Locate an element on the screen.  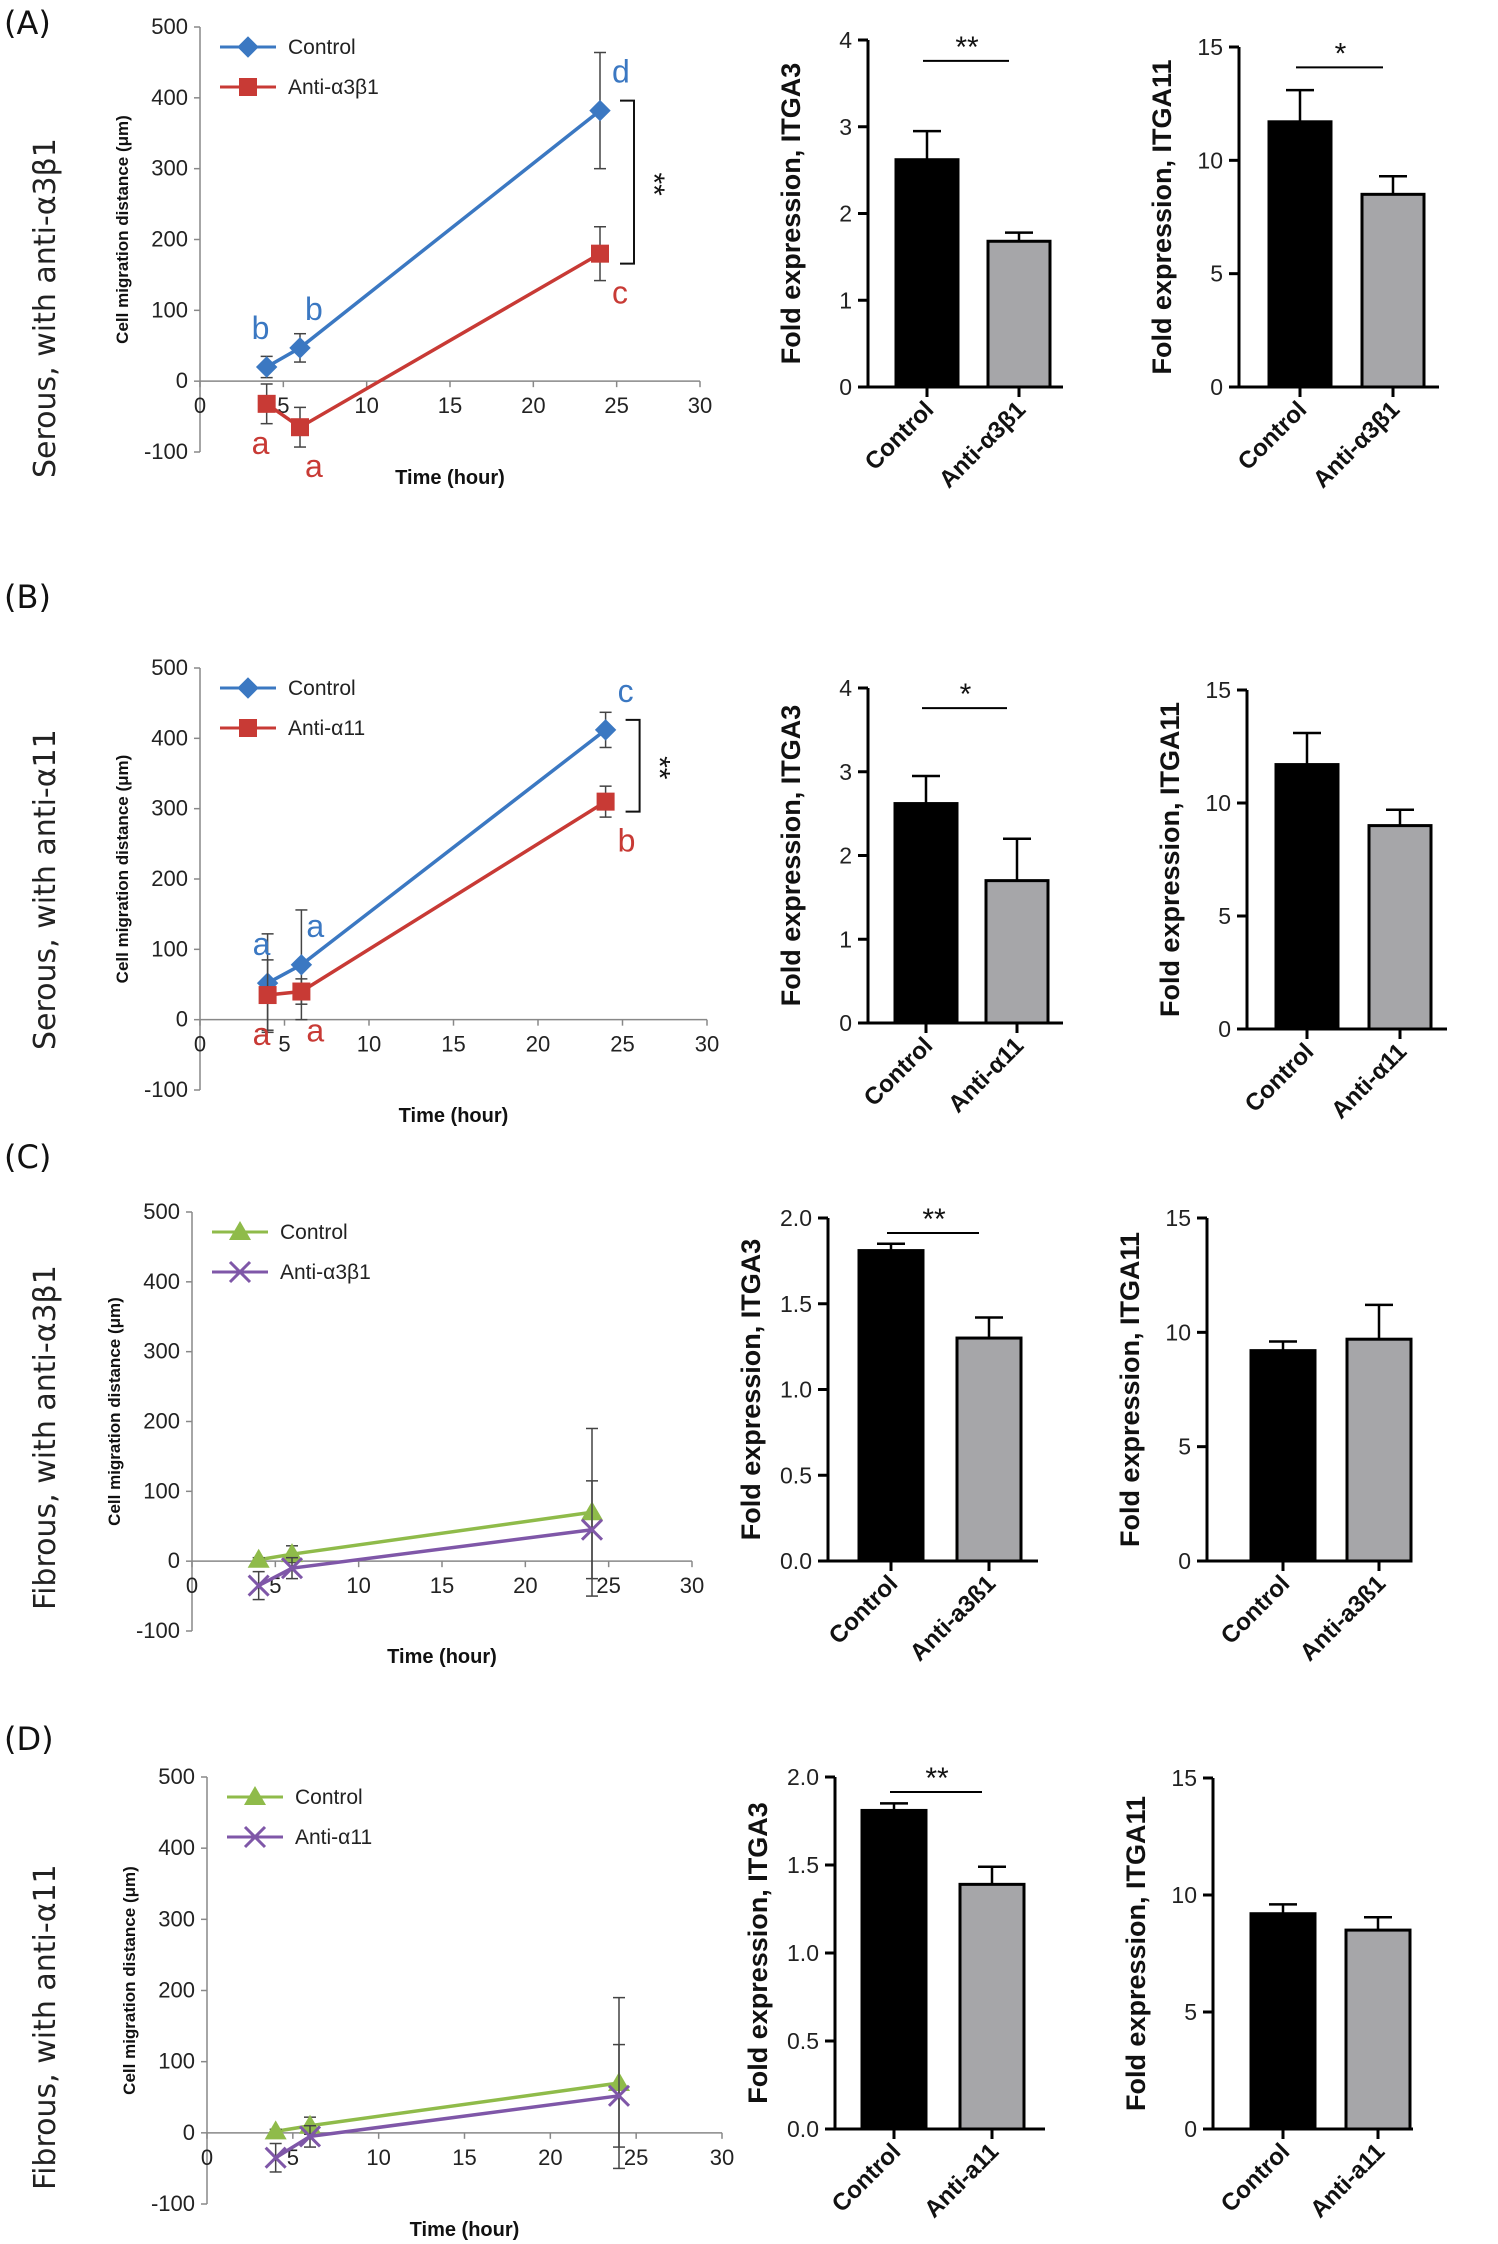
y-tick-label: 2.0 is located at coordinates (803, 1777).